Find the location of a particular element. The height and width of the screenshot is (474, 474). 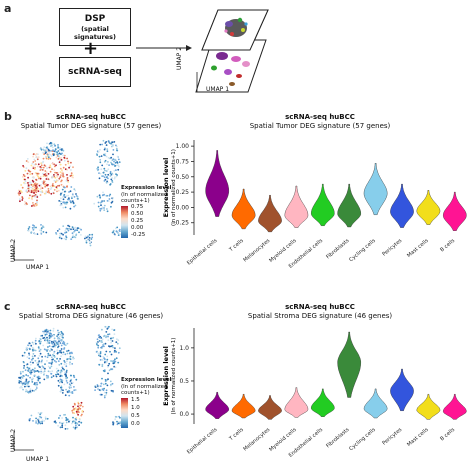

arrow-head-icon is located at coordinates (189, 48).